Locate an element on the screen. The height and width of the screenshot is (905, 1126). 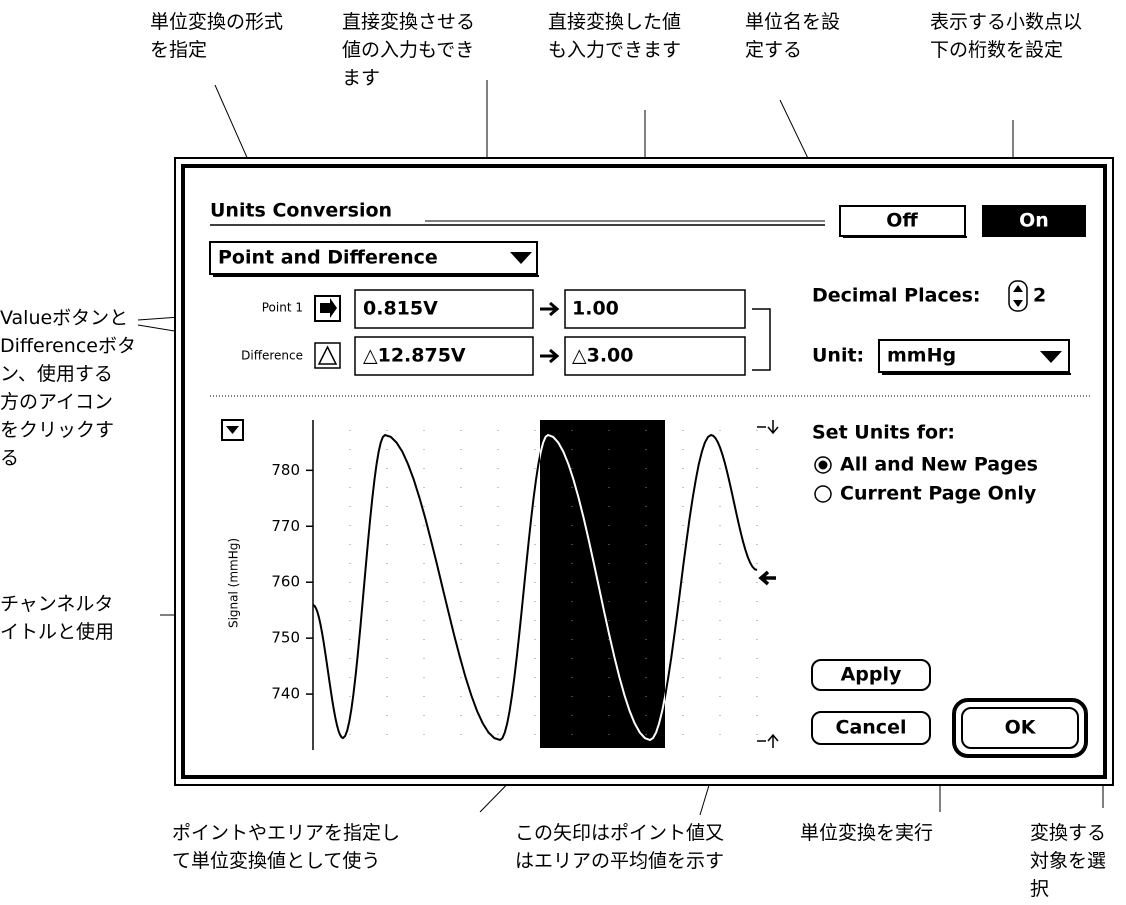
annotation: この矢印はポイント値又はエリアの平均値を示す is located at coordinates (619, 847).